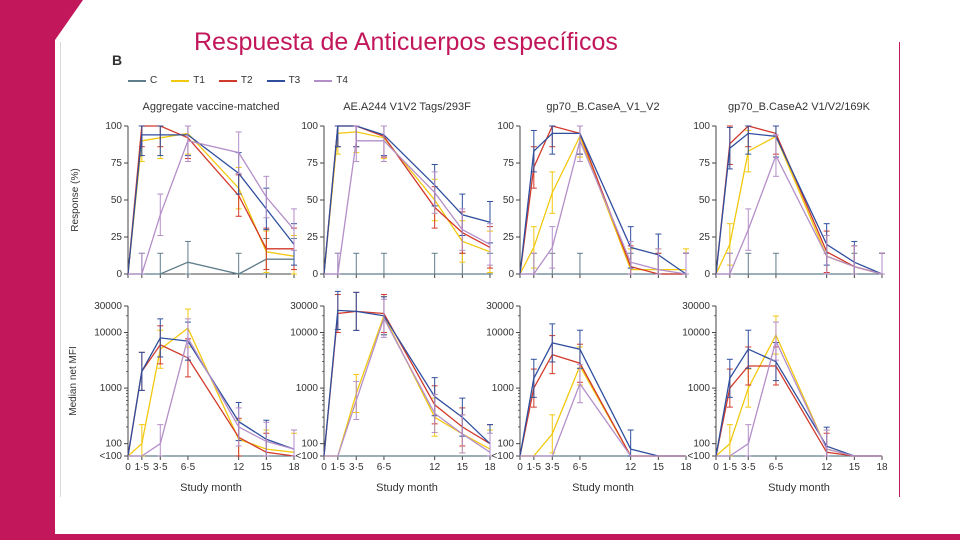 Image resolution: width=960 pixels, height=540 pixels. Describe the element at coordinates (798, 402) in the screenshot. I see `chart8-series-t3-line` at that location.